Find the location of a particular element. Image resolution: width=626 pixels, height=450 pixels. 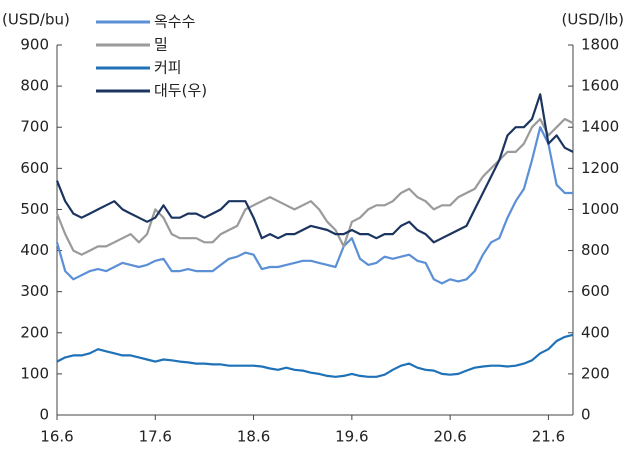

y2-tick-label: 200 is located at coordinates (595, 373).